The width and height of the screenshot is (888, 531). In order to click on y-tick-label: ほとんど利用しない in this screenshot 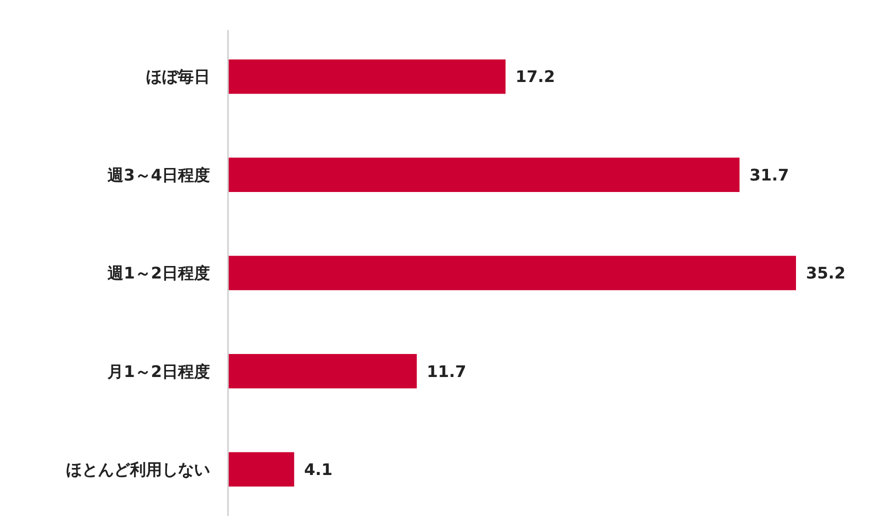, I will do `click(138, 469)`.